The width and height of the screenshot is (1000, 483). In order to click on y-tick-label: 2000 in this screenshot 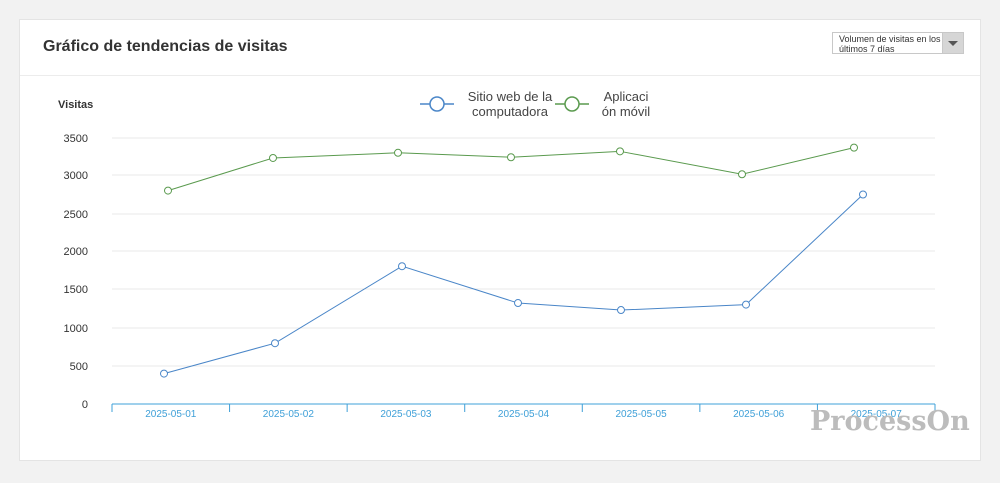, I will do `click(76, 252)`.